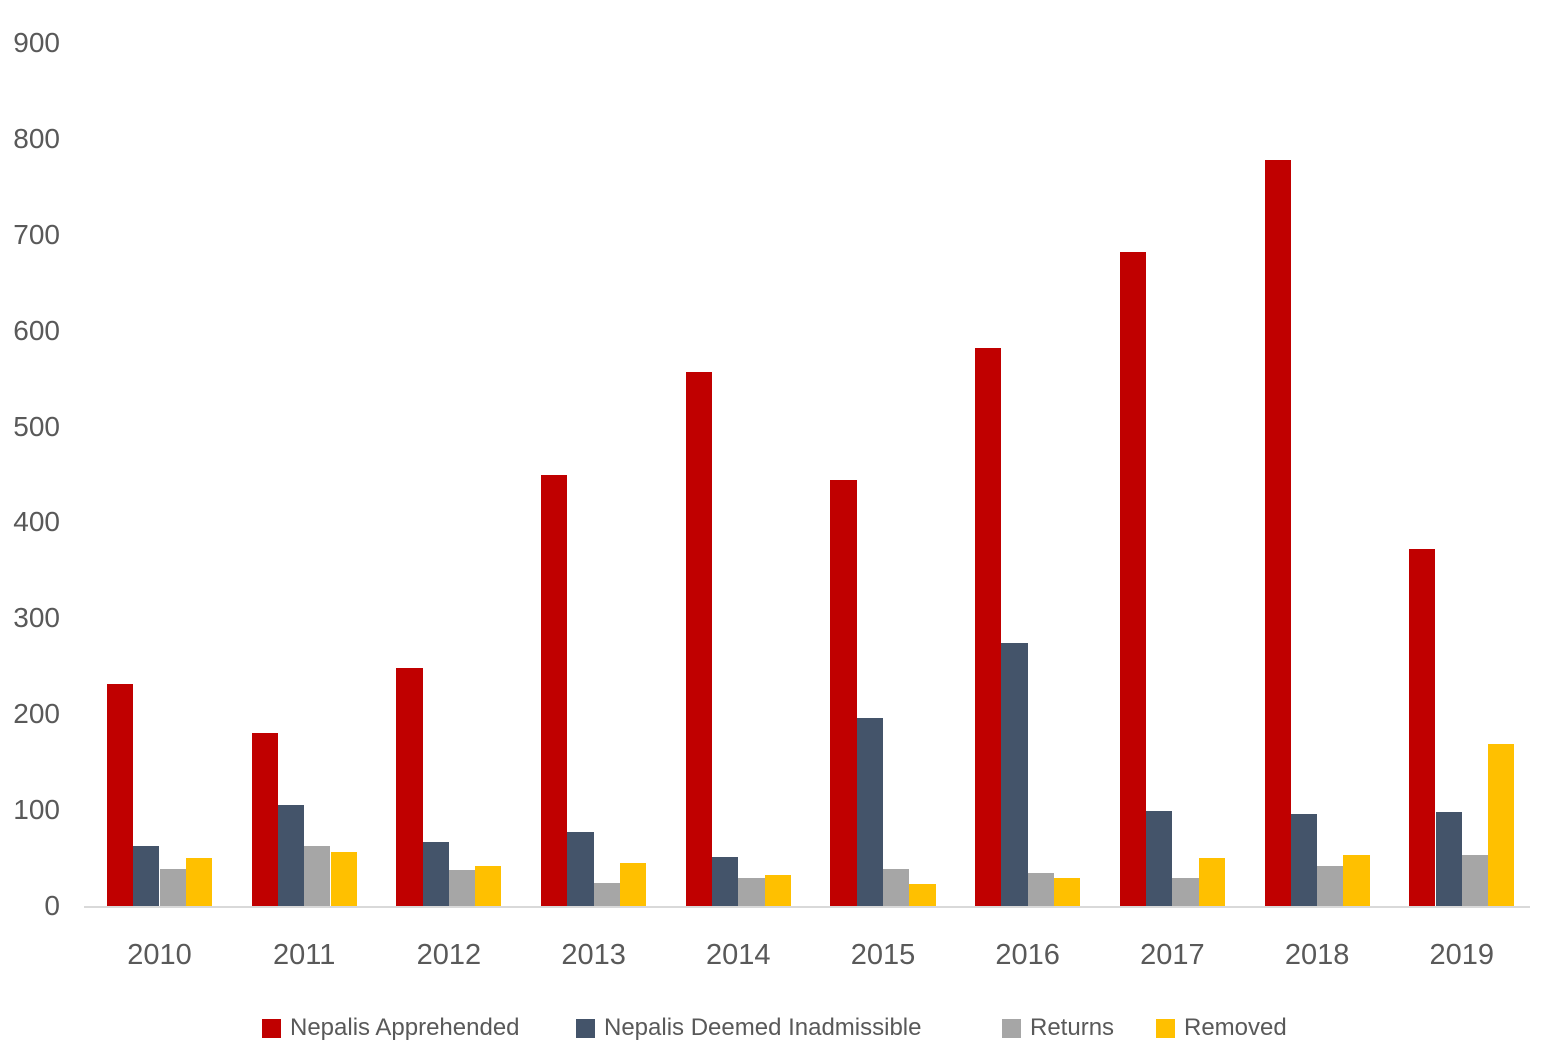 The height and width of the screenshot is (1060, 1542). What do you see at coordinates (593, 955) in the screenshot?
I see `x-tick-label-2013: 2013` at bounding box center [593, 955].